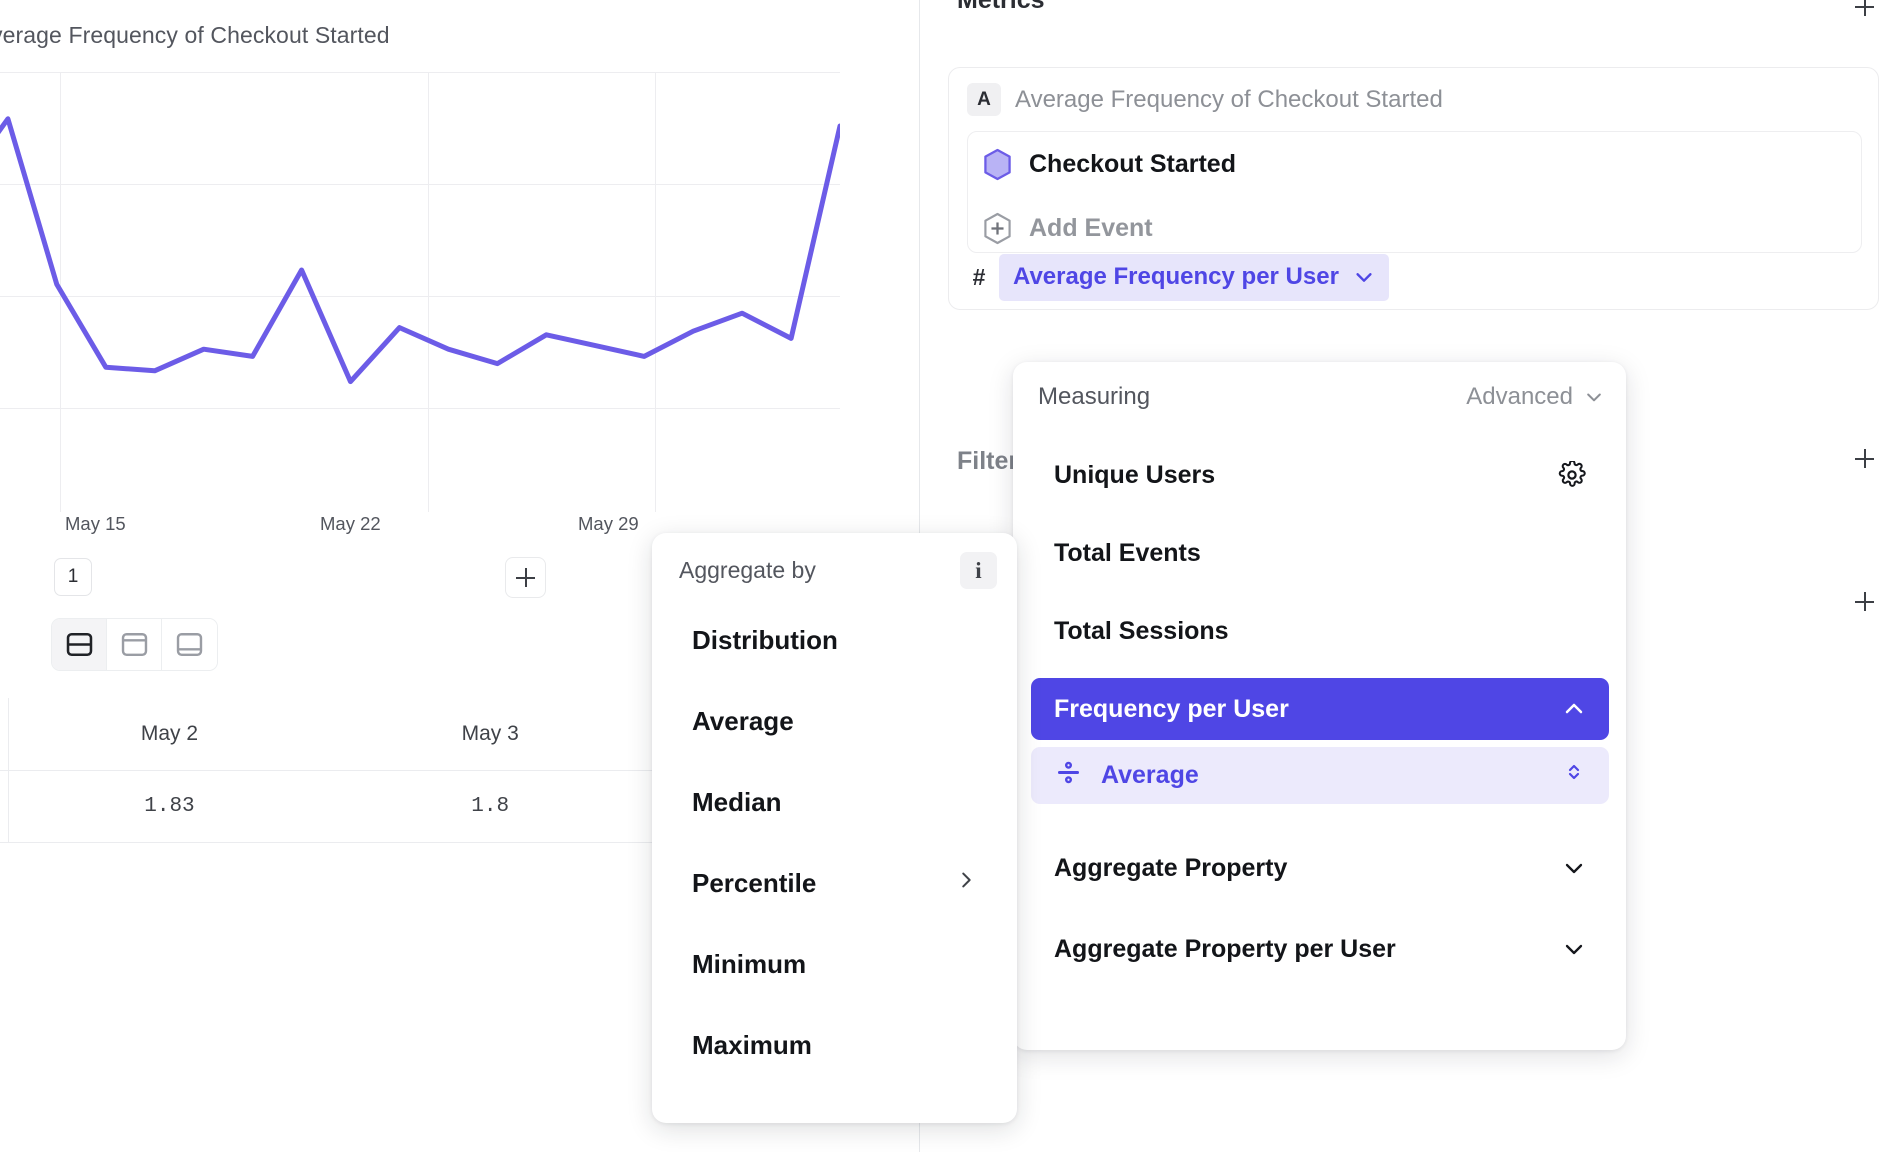 This screenshot has width=1898, height=1152. Describe the element at coordinates (743, 720) in the screenshot. I see `aggregate-item-label: Average` at that location.